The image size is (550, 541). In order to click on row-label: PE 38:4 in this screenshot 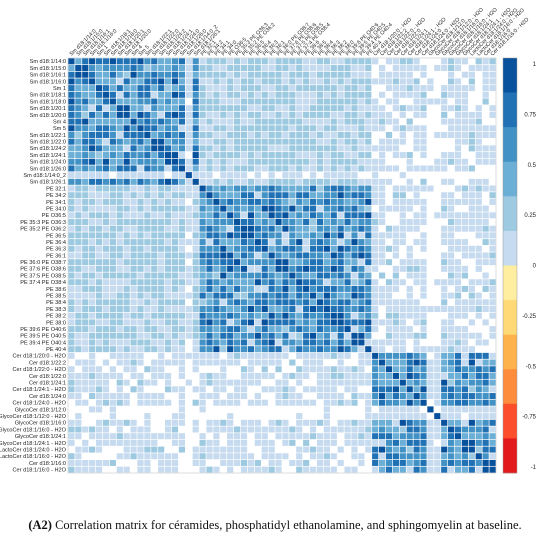, I will do `click(56, 303)`.